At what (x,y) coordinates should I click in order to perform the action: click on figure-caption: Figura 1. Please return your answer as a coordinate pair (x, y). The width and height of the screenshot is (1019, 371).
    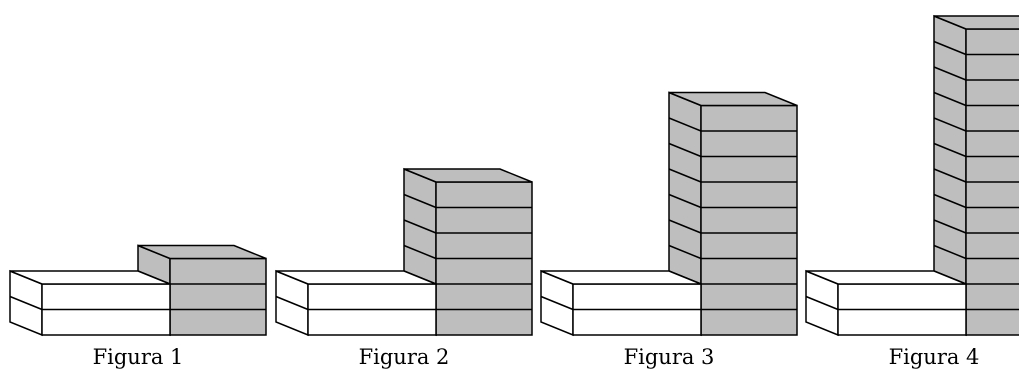
    Looking at the image, I should click on (138, 357).